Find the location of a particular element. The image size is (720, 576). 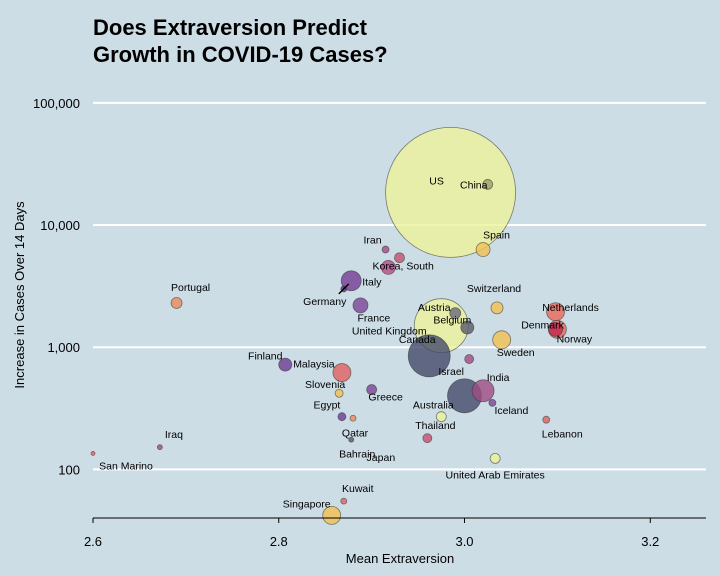

chart-title-line-2: Growth in COVID-19 Cases? is located at coordinates (240, 54).